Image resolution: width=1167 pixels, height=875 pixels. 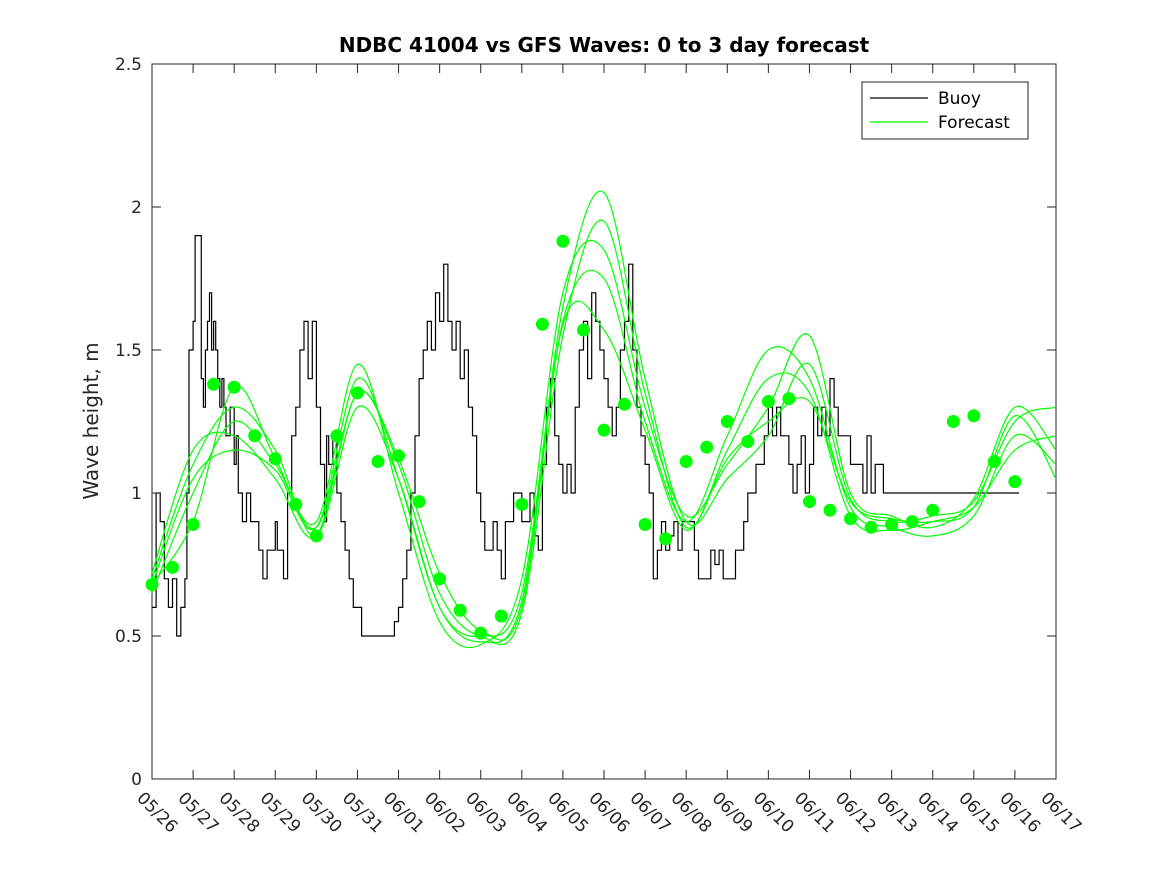 I want to click on legend-box, so click(x=945, y=110).